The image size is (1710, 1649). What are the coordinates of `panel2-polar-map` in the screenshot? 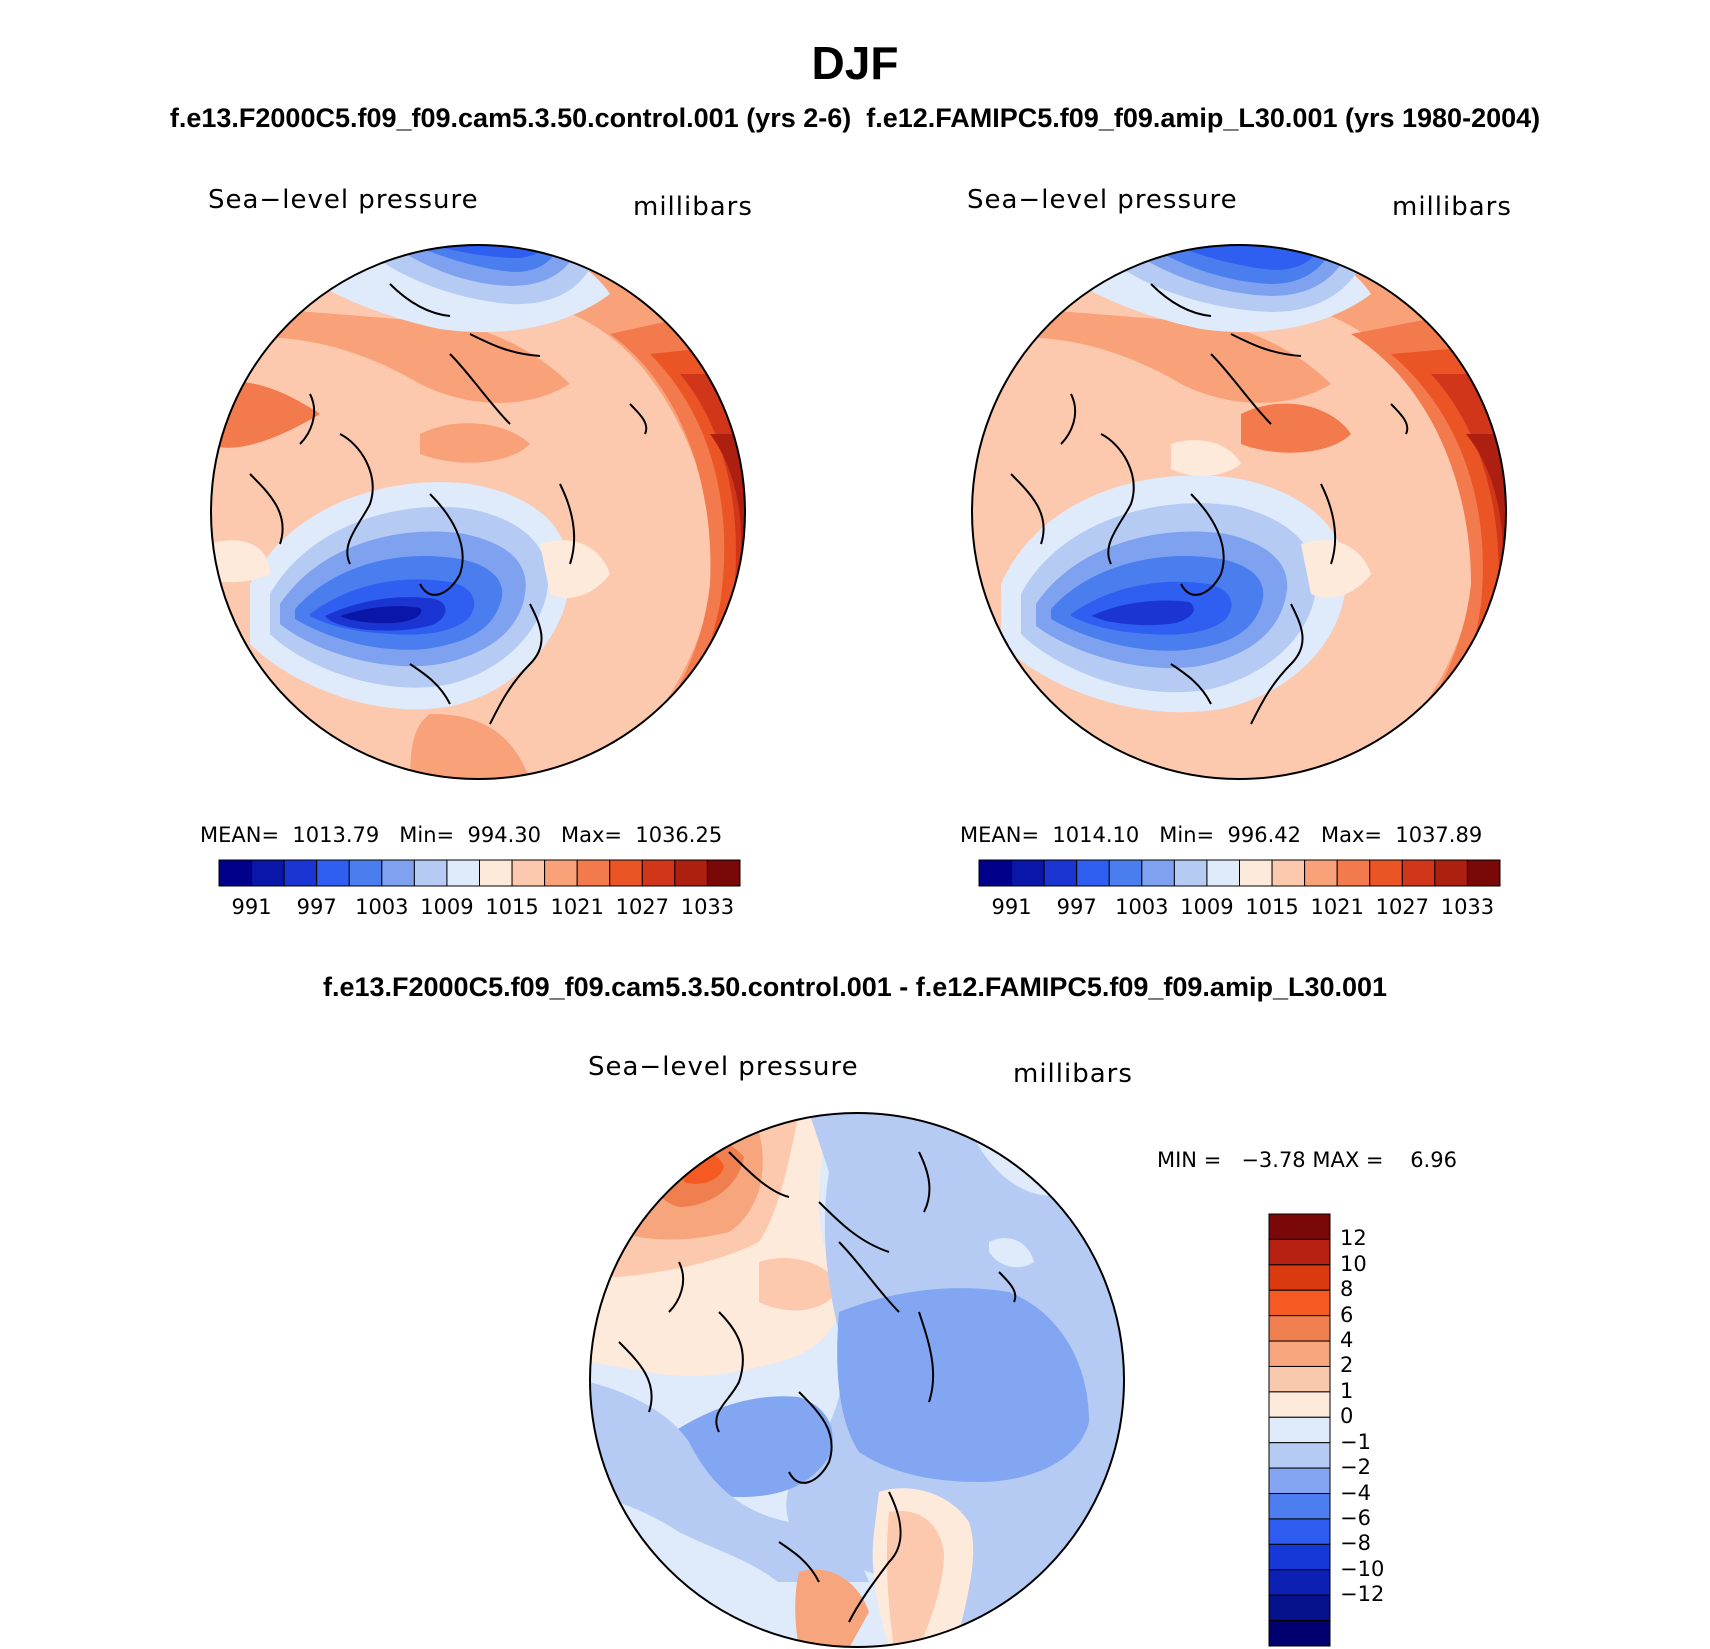 It's located at (1239, 512).